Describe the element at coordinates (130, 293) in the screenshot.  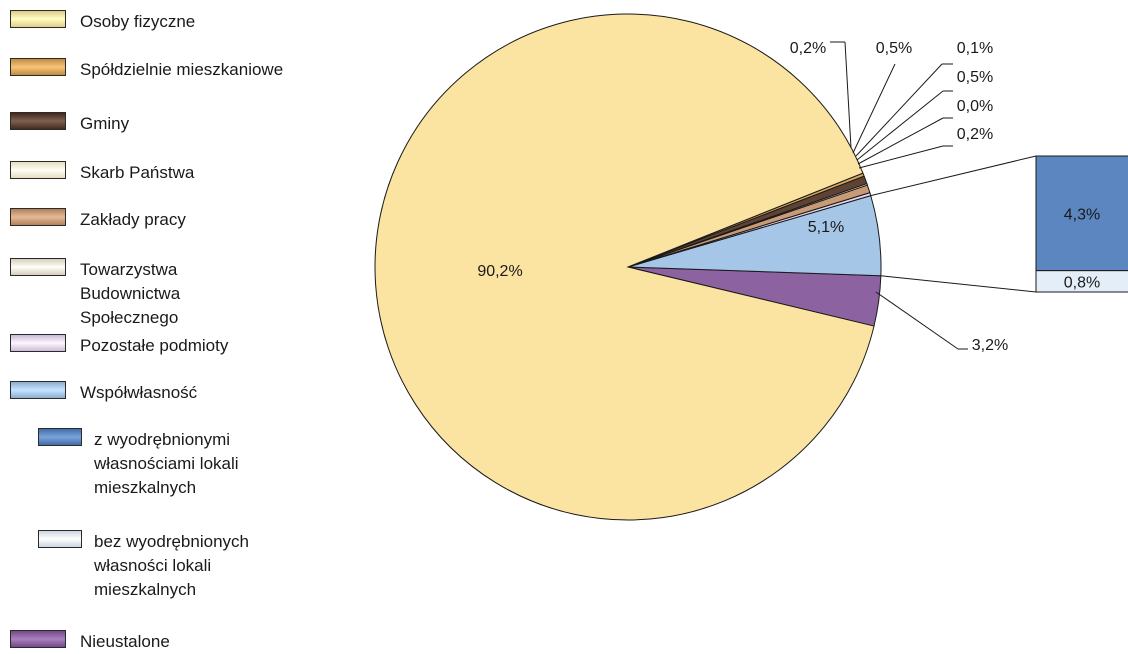
I see `legend-label: Towarzystwa Budownictwa Społecznego` at that location.